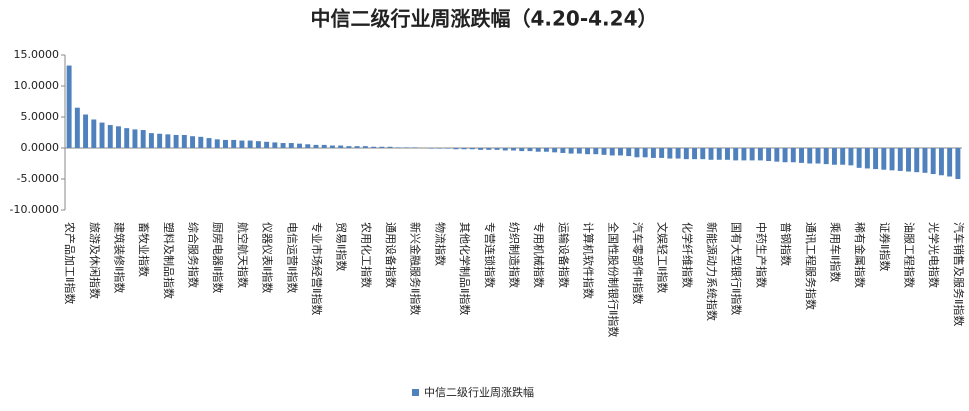 This screenshot has width=969, height=411. Describe the element at coordinates (70, 263) in the screenshot. I see `x-tick-label: 农产品加工Ⅱ指数` at that location.